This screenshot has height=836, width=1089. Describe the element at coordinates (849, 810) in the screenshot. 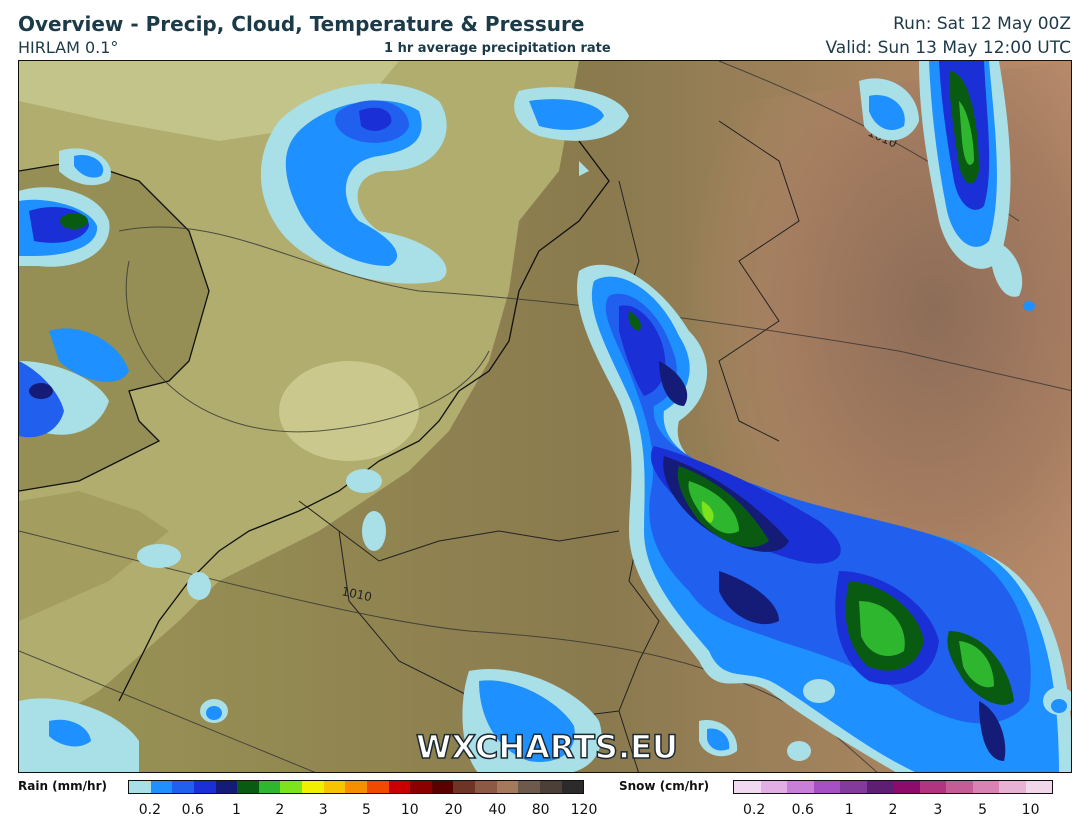

I see `snow-tick-label: 1` at that location.